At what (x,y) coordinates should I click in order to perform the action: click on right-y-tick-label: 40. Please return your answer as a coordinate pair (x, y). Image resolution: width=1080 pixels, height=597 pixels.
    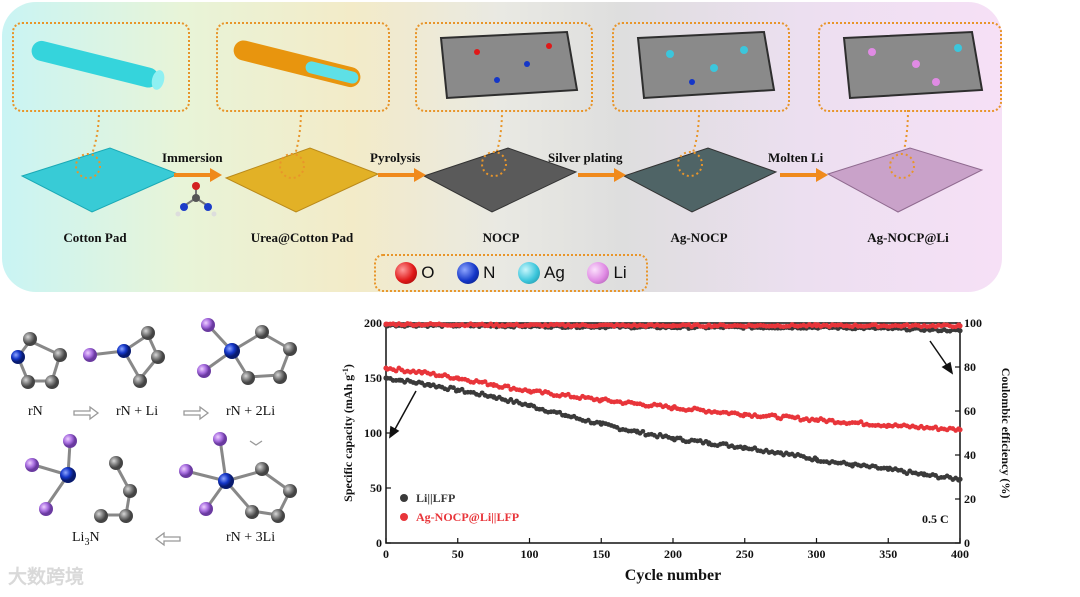
    Looking at the image, I should click on (970, 455).